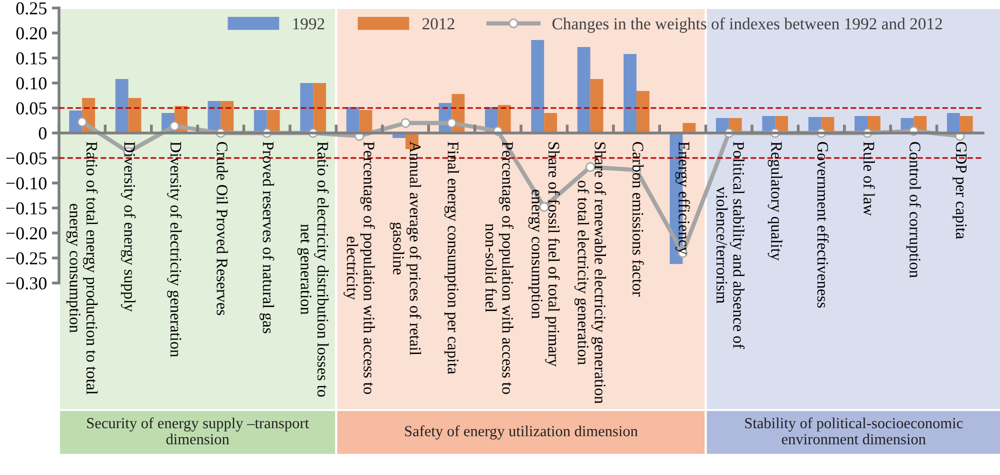 Image resolution: width=1000 pixels, height=475 pixels. What do you see at coordinates (682, 198) in the screenshot?
I see `x-tick-label: Energy efficiency` at bounding box center [682, 198].